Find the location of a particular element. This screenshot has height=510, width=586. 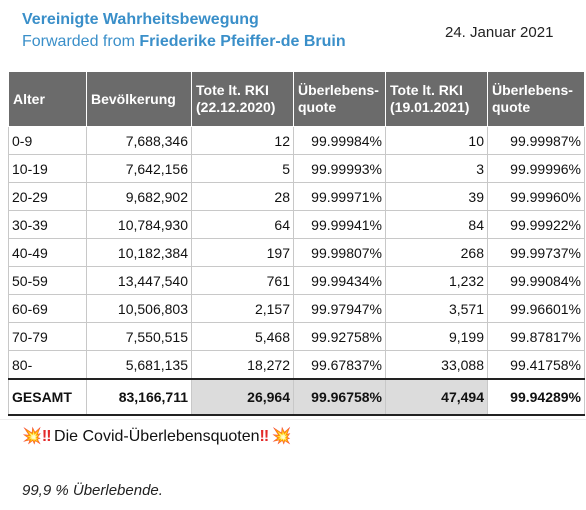

cell-deaths-dec: 26,964 is located at coordinates (242, 397).